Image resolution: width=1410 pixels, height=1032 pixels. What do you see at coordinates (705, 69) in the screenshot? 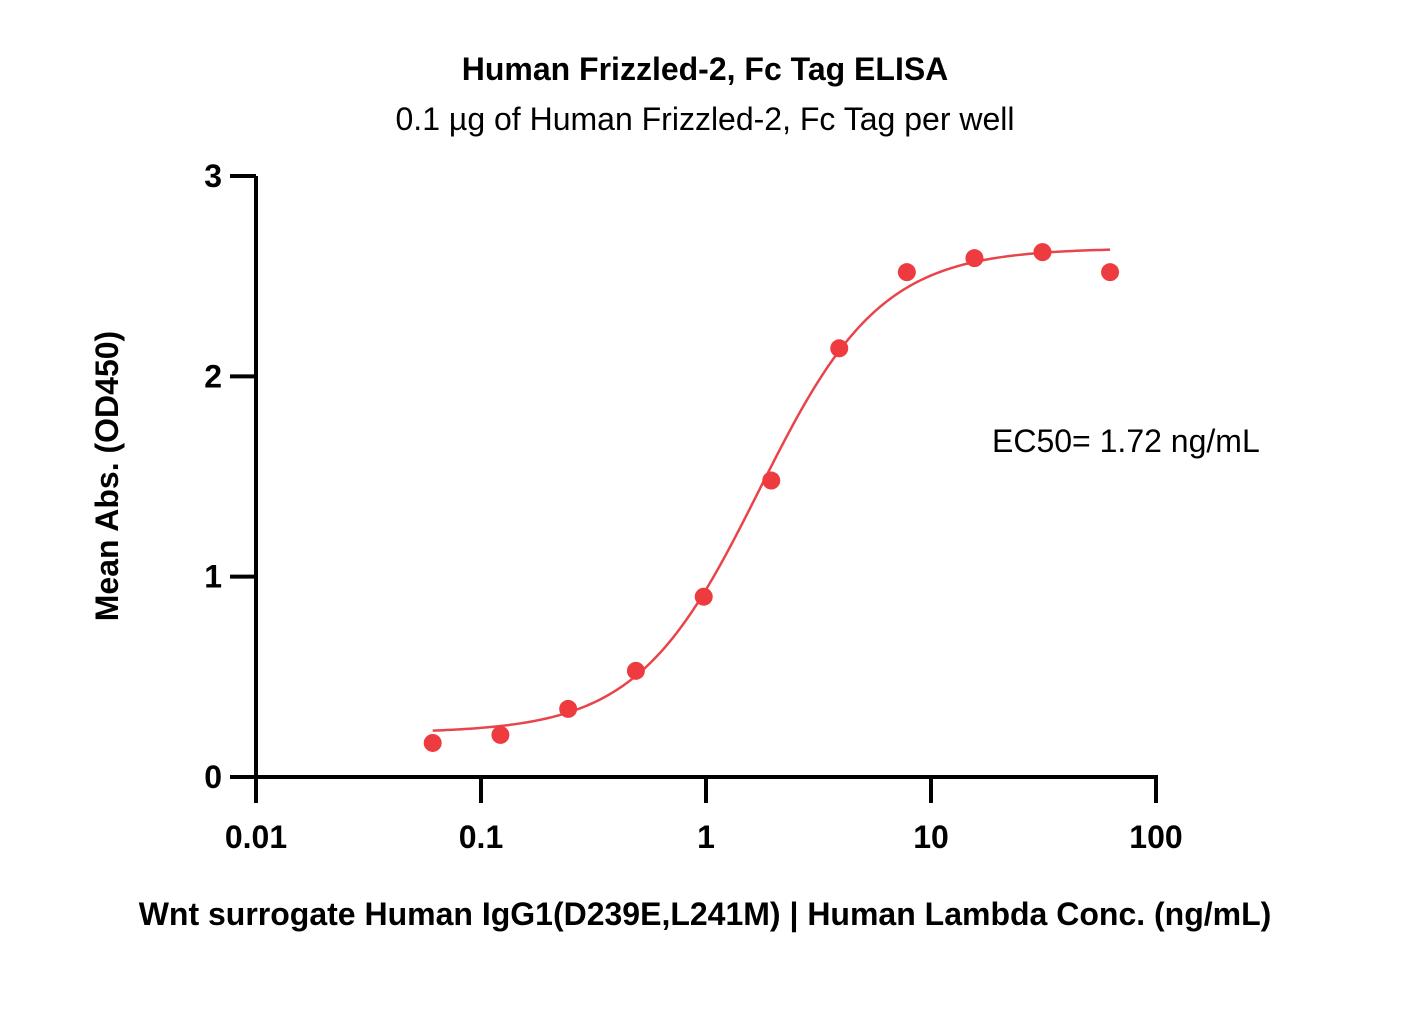
I see `chart-title: Human Frizzled-2, Fc Tag ELISA` at bounding box center [705, 69].